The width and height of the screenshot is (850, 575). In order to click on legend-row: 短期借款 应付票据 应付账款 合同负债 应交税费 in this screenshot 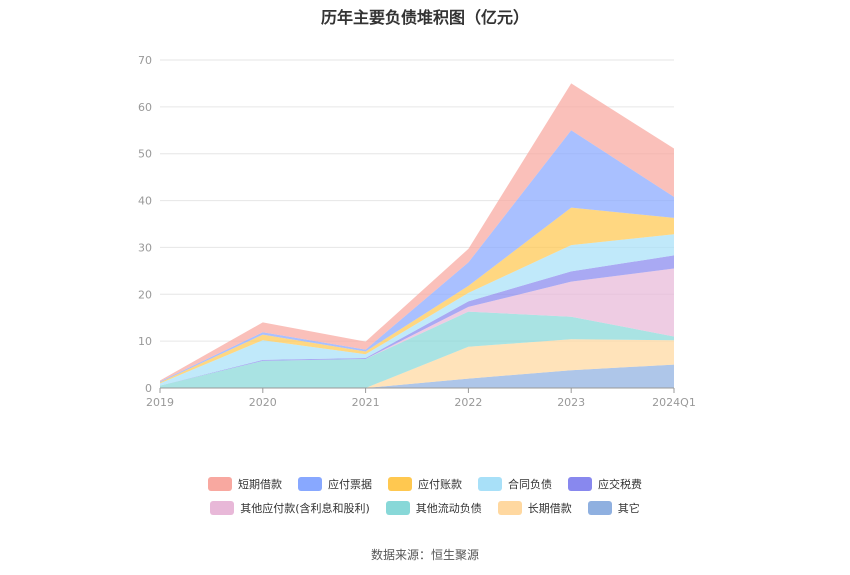, I will do `click(425, 484)`.